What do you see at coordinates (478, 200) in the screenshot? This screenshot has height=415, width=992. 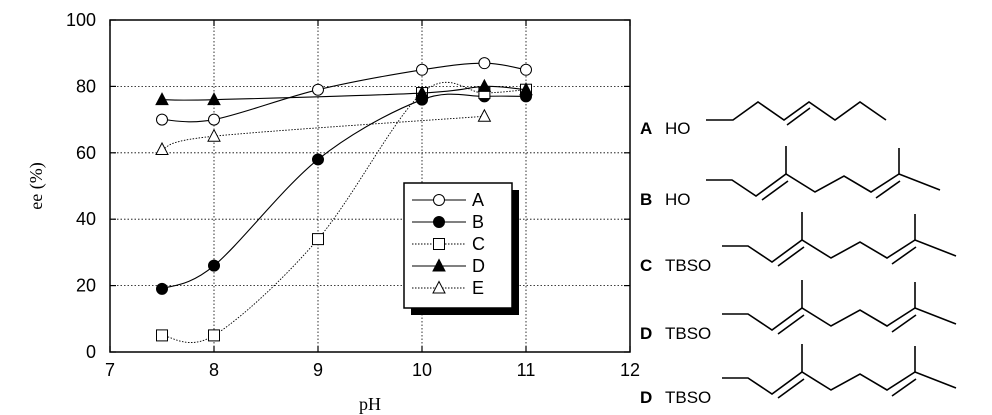 I see `legend-label-a: A` at bounding box center [478, 200].